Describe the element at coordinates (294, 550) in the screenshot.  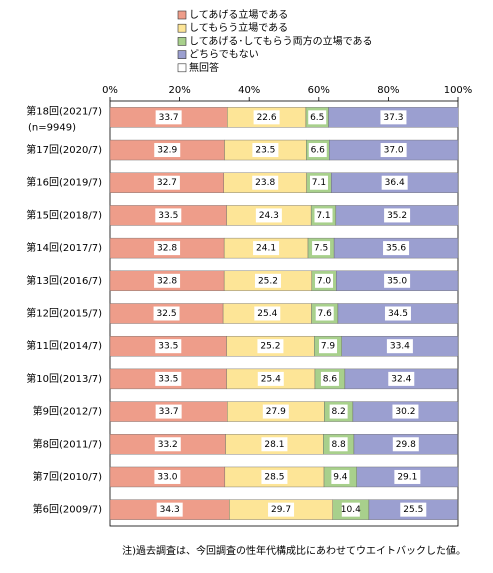
I see `footnote: 注)過去調査は、今回調査の性年代構成比にあわせてウエイトバックした値。` at that location.